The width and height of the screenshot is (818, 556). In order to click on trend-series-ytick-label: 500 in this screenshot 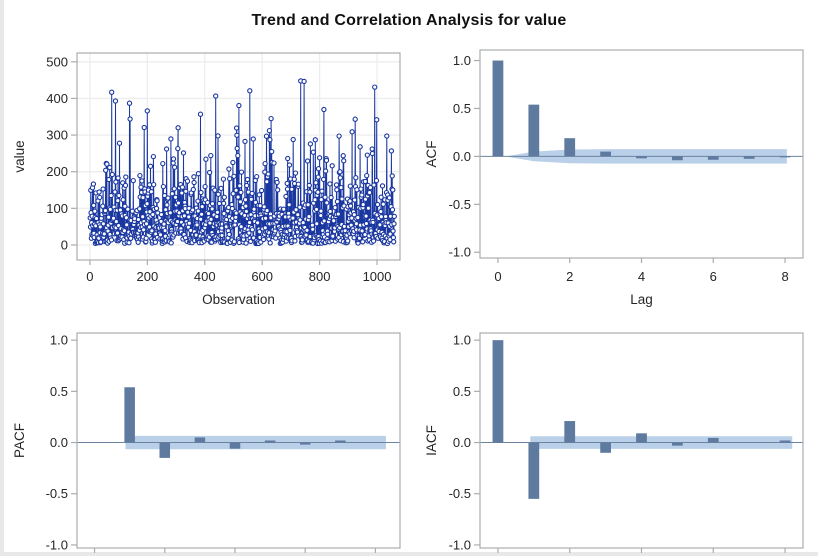, I will do `click(57, 61)`.